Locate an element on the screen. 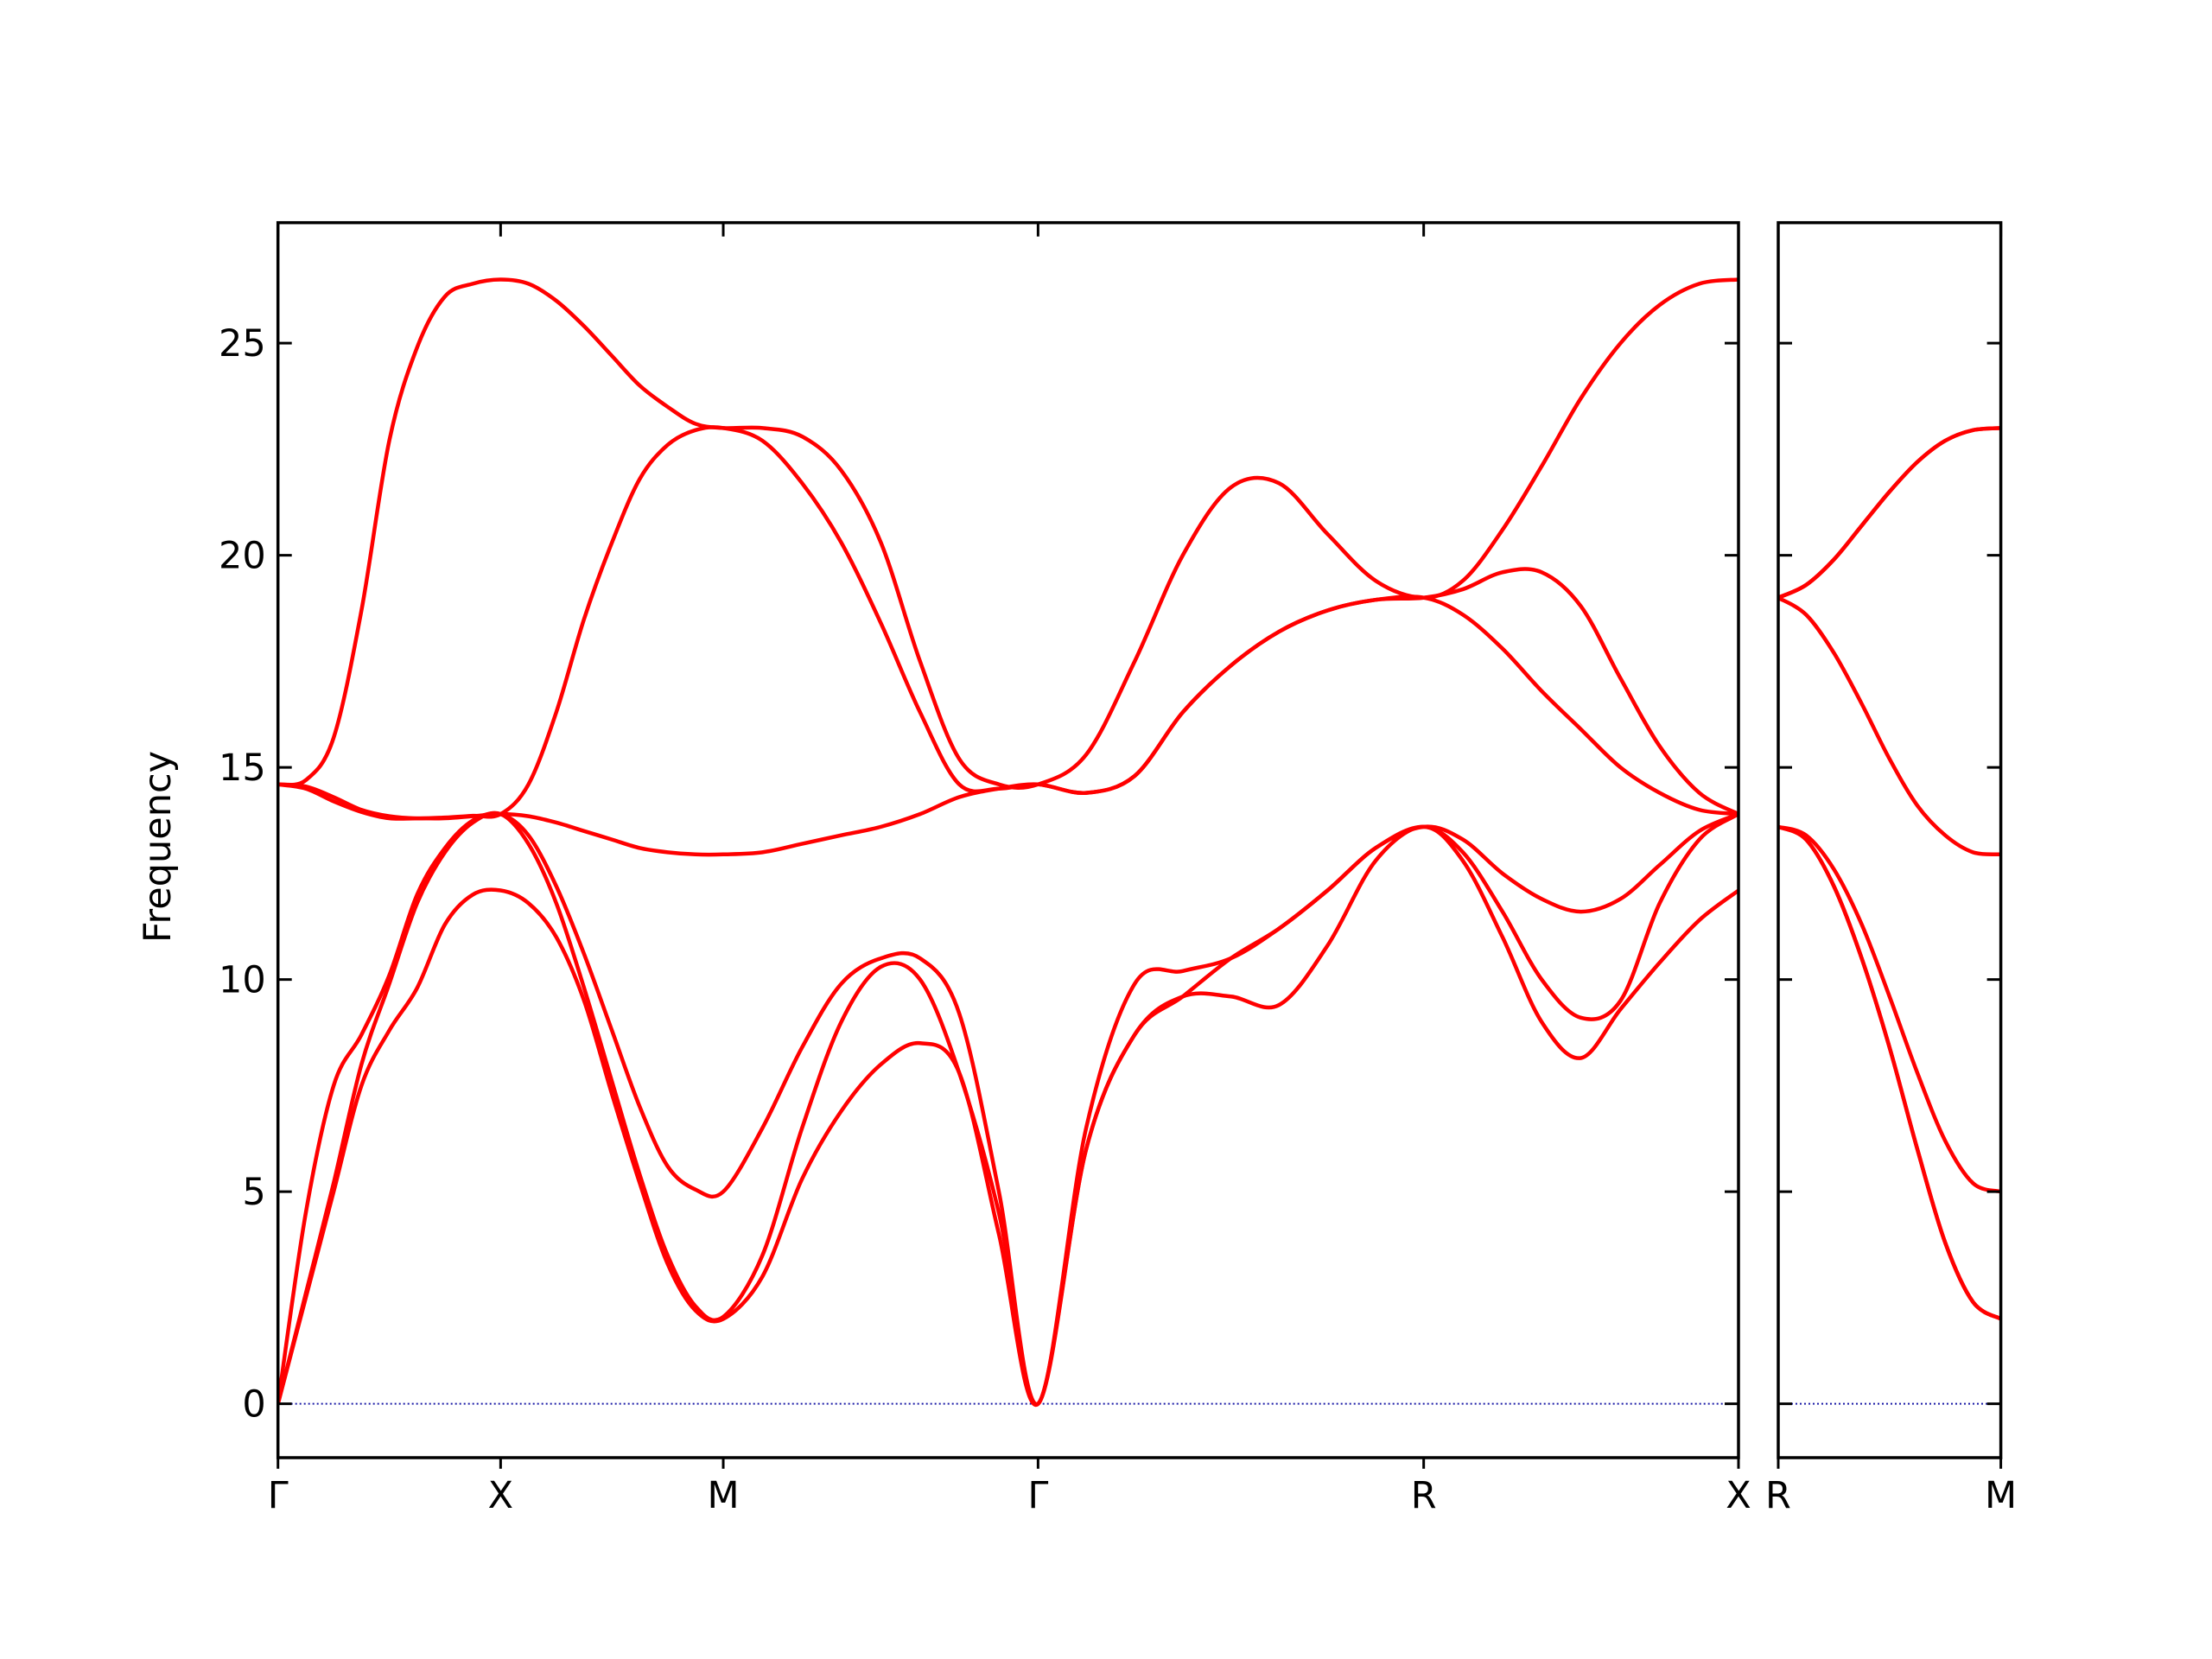  plot-frame is located at coordinates (1890, 839).